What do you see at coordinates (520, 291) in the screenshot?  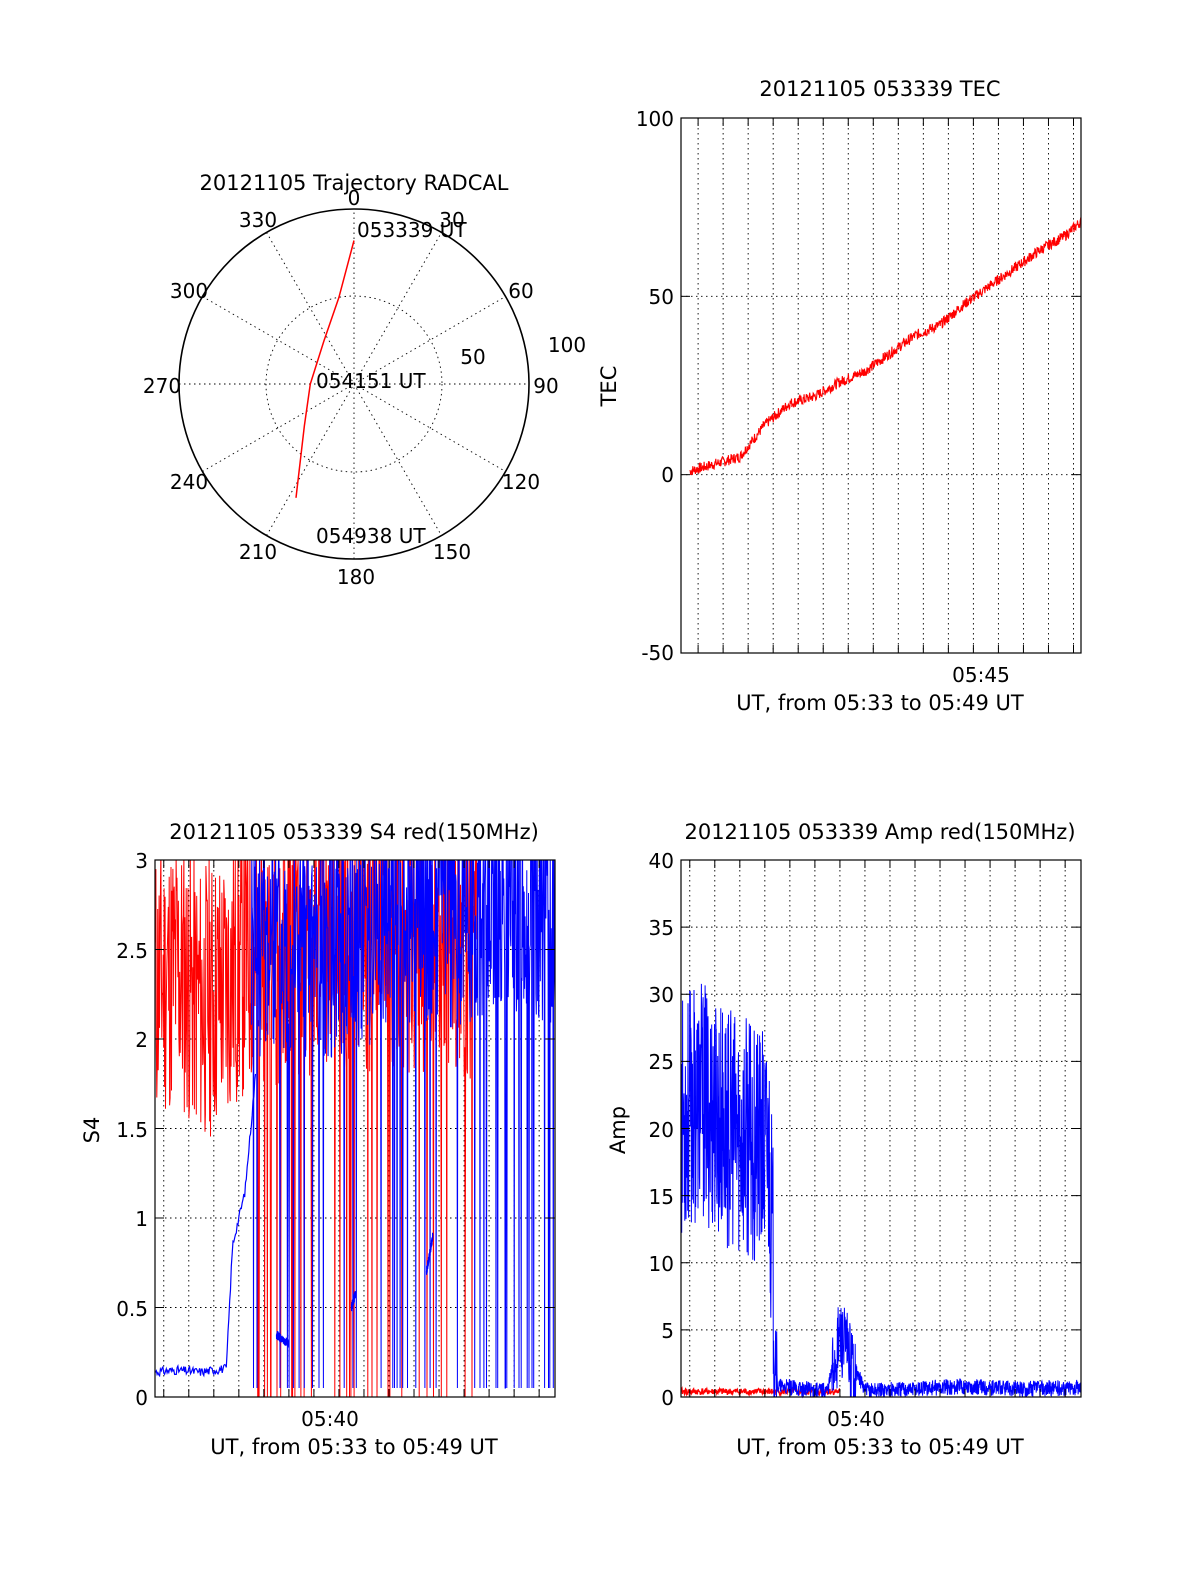 I see `azimuth-label-60: 60` at bounding box center [520, 291].